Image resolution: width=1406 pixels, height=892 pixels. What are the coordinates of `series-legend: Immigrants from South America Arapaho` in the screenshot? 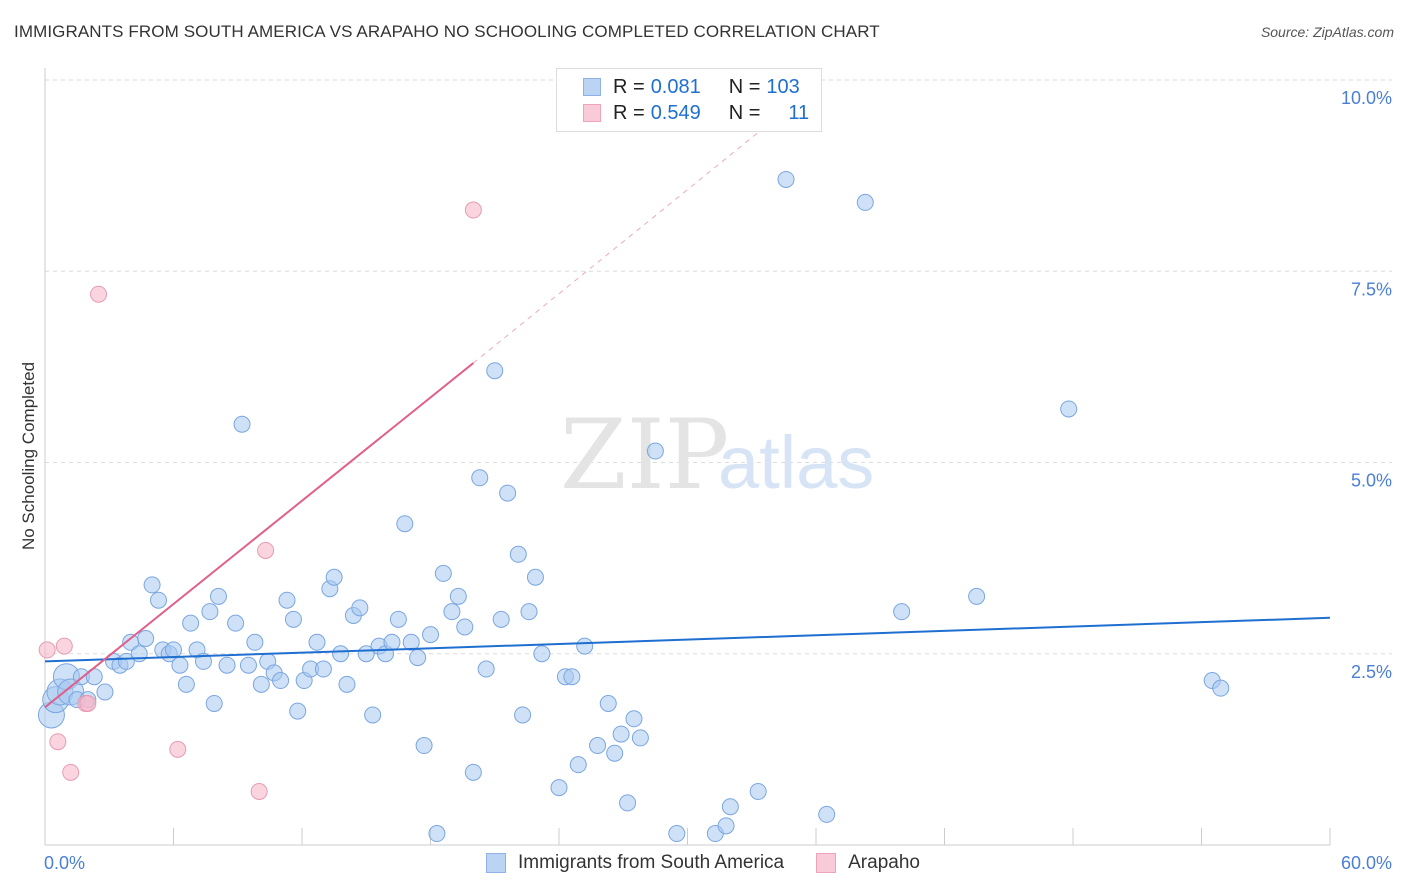 It's located at (703, 863).